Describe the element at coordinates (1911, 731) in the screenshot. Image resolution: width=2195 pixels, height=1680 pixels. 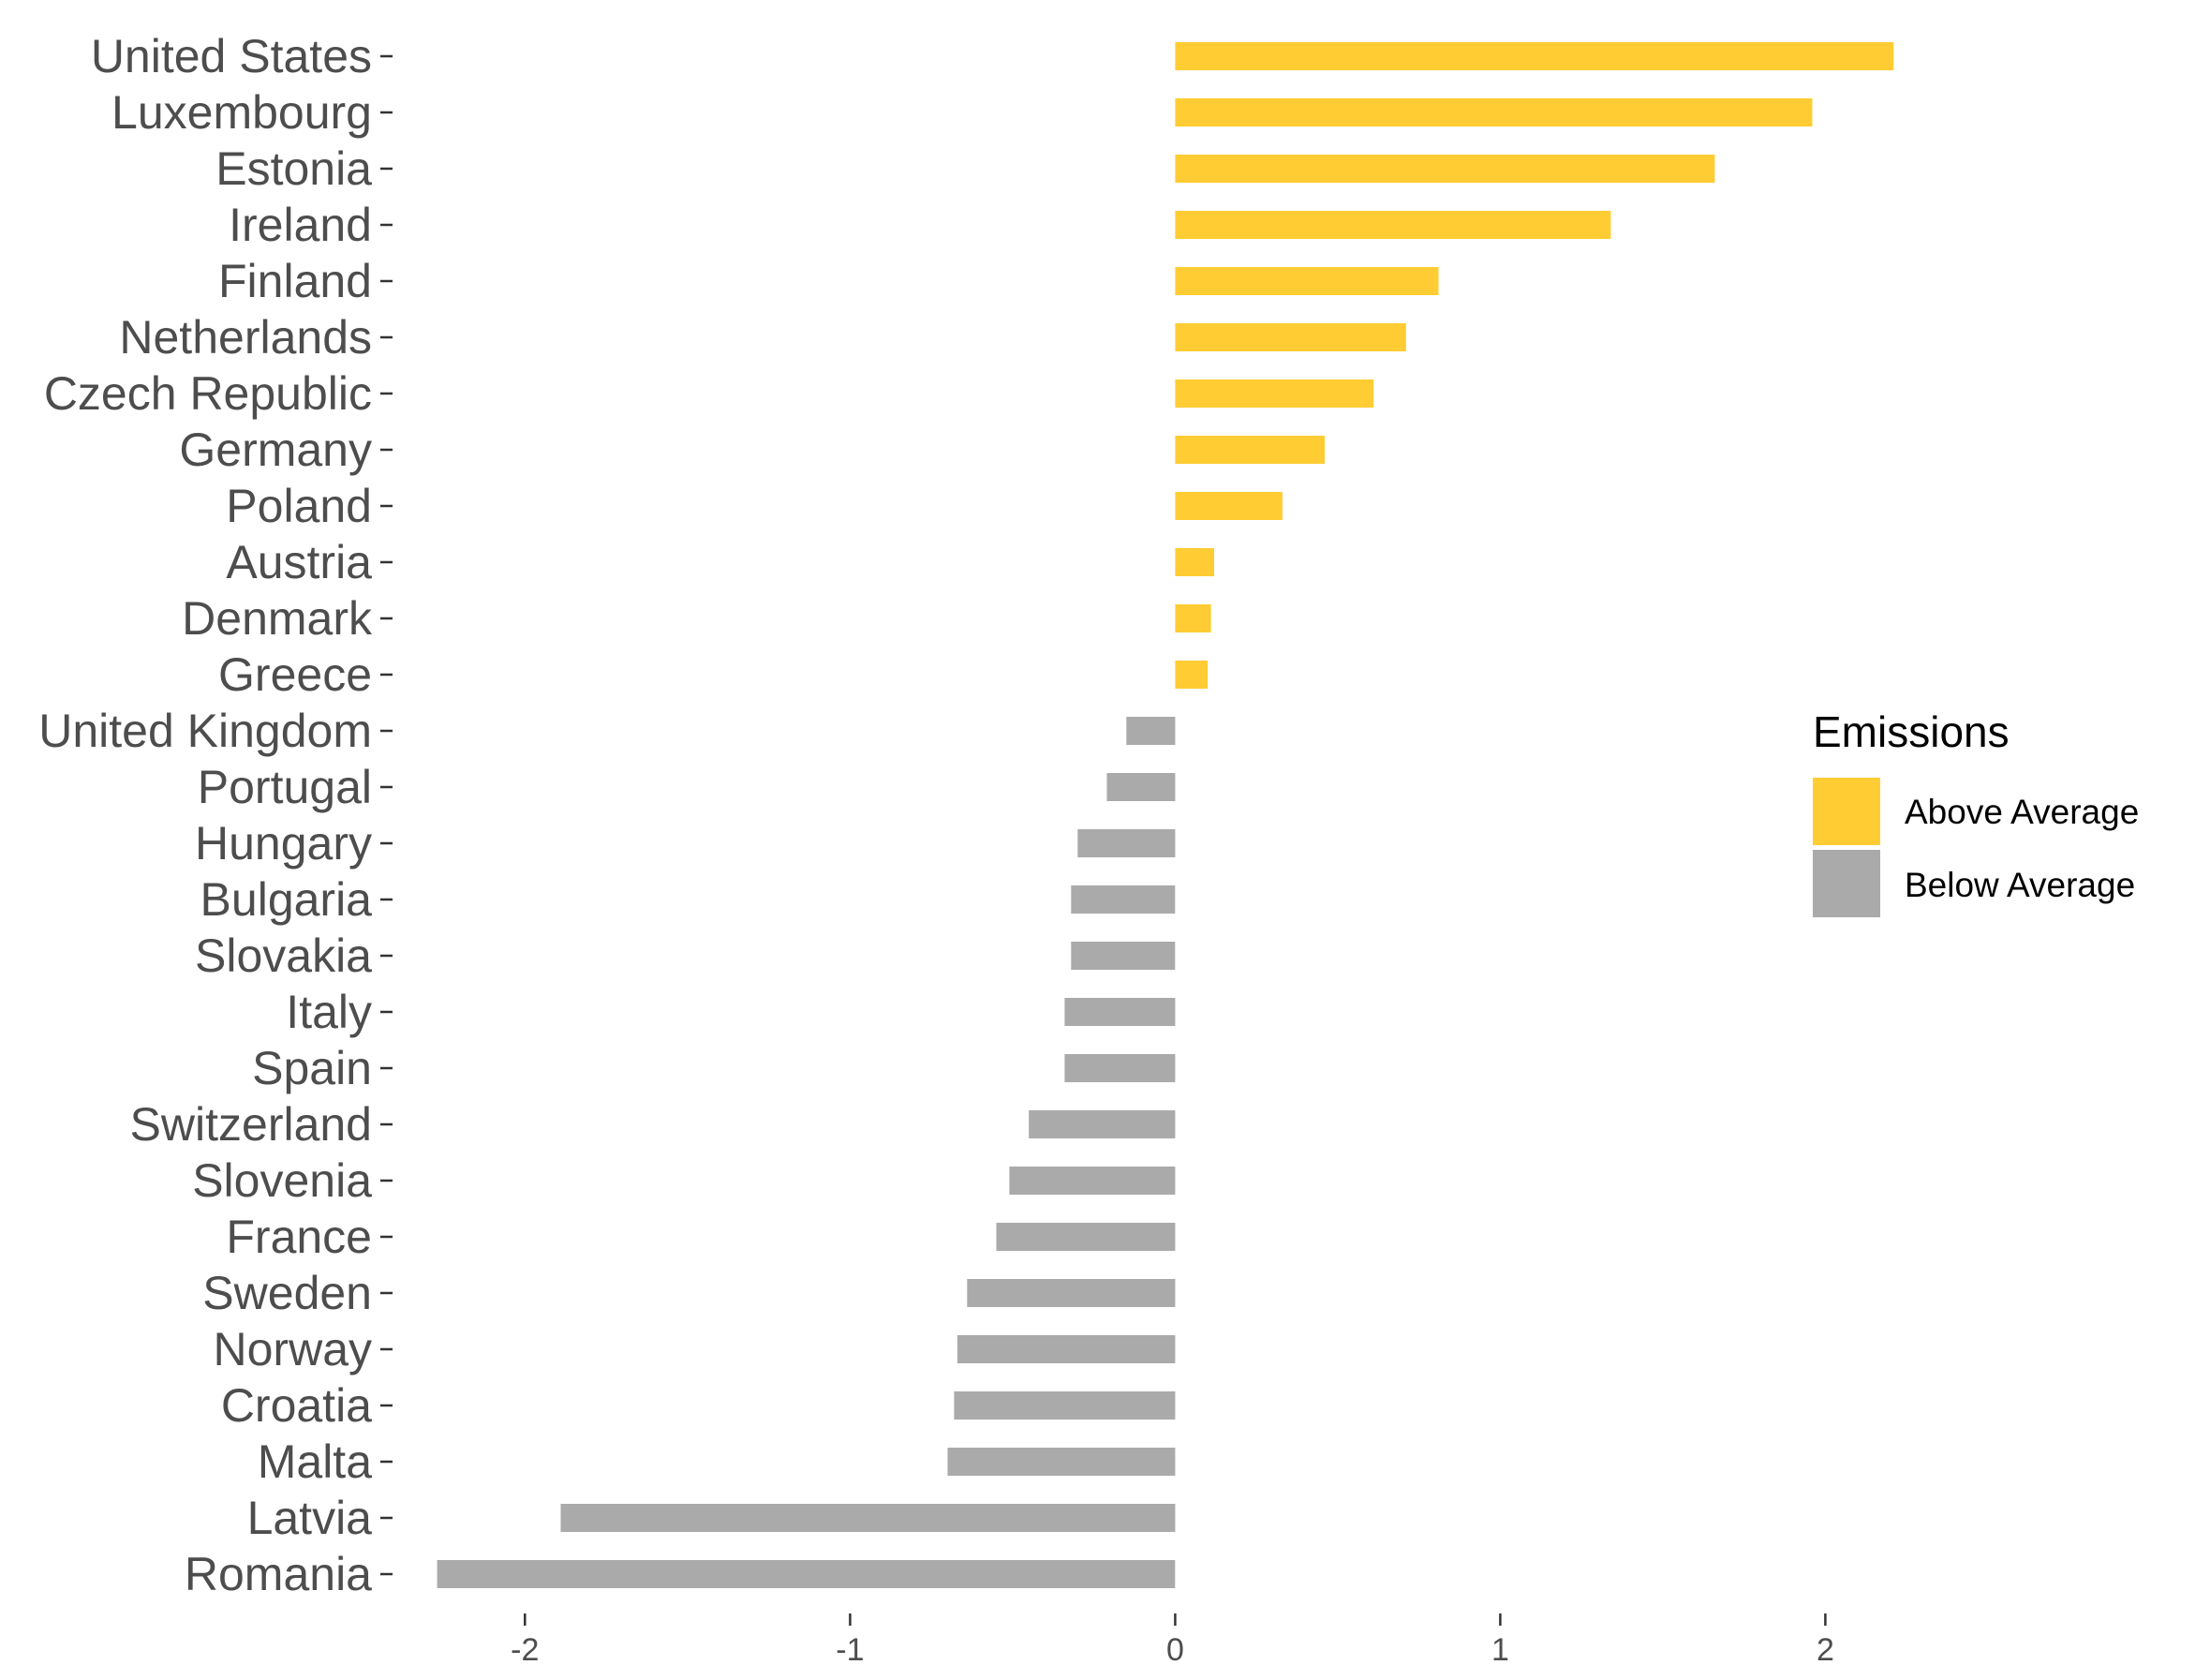
I see `legend-title: Emissions` at that location.